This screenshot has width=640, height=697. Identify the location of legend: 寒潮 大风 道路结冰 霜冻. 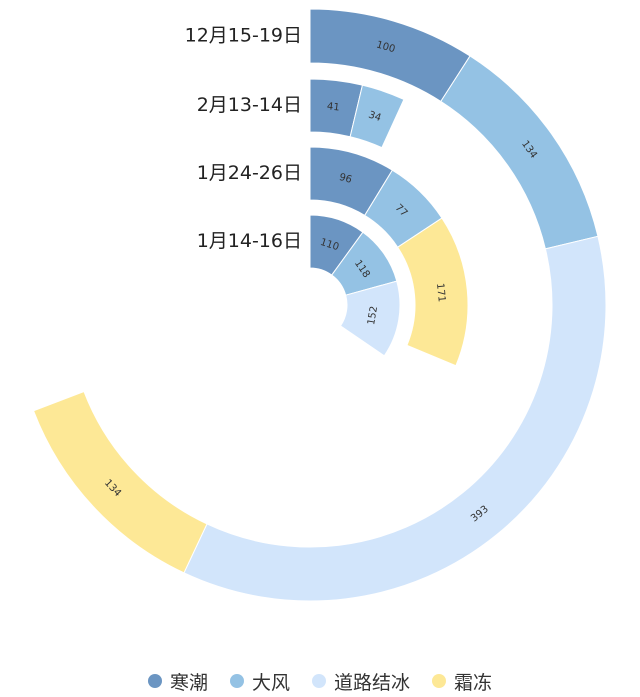
(320, 681).